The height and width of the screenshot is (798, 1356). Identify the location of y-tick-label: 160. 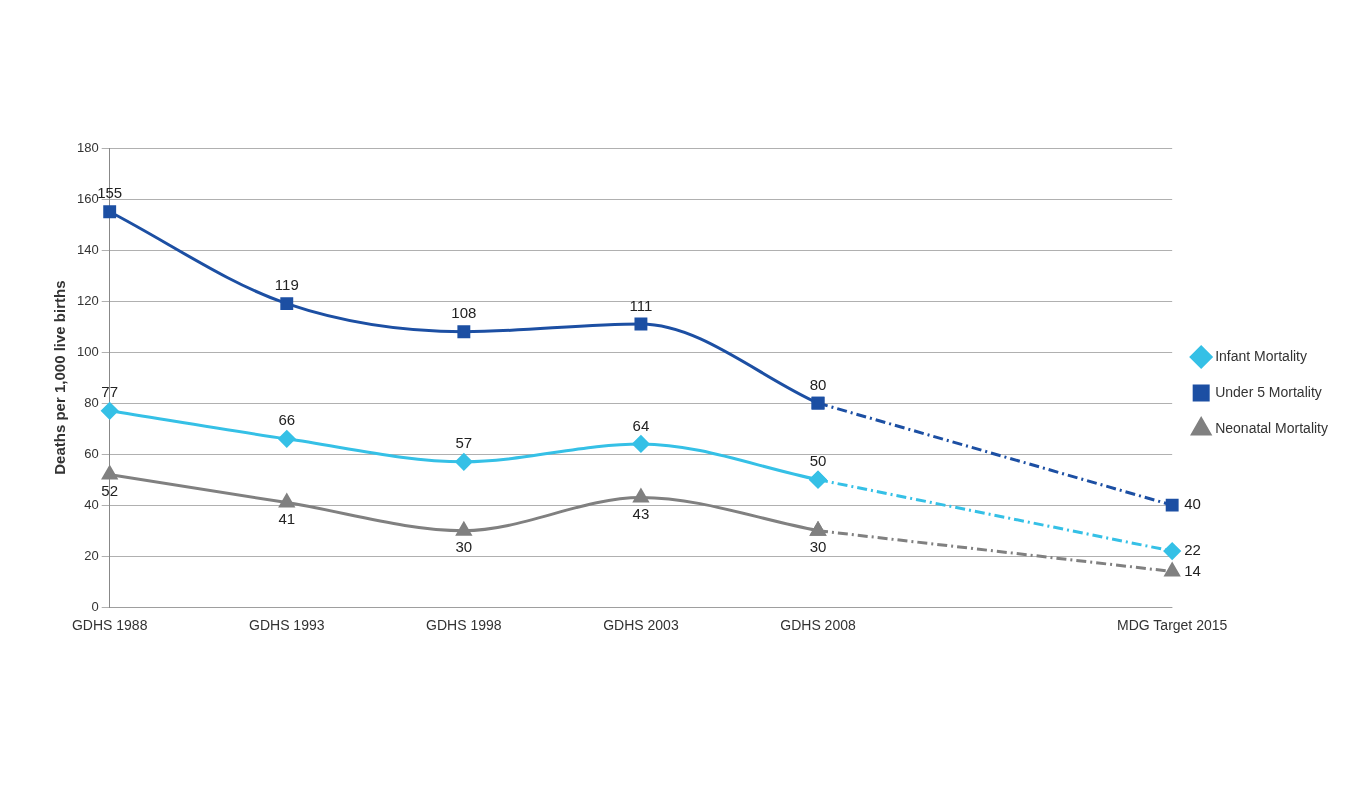
(87, 198).